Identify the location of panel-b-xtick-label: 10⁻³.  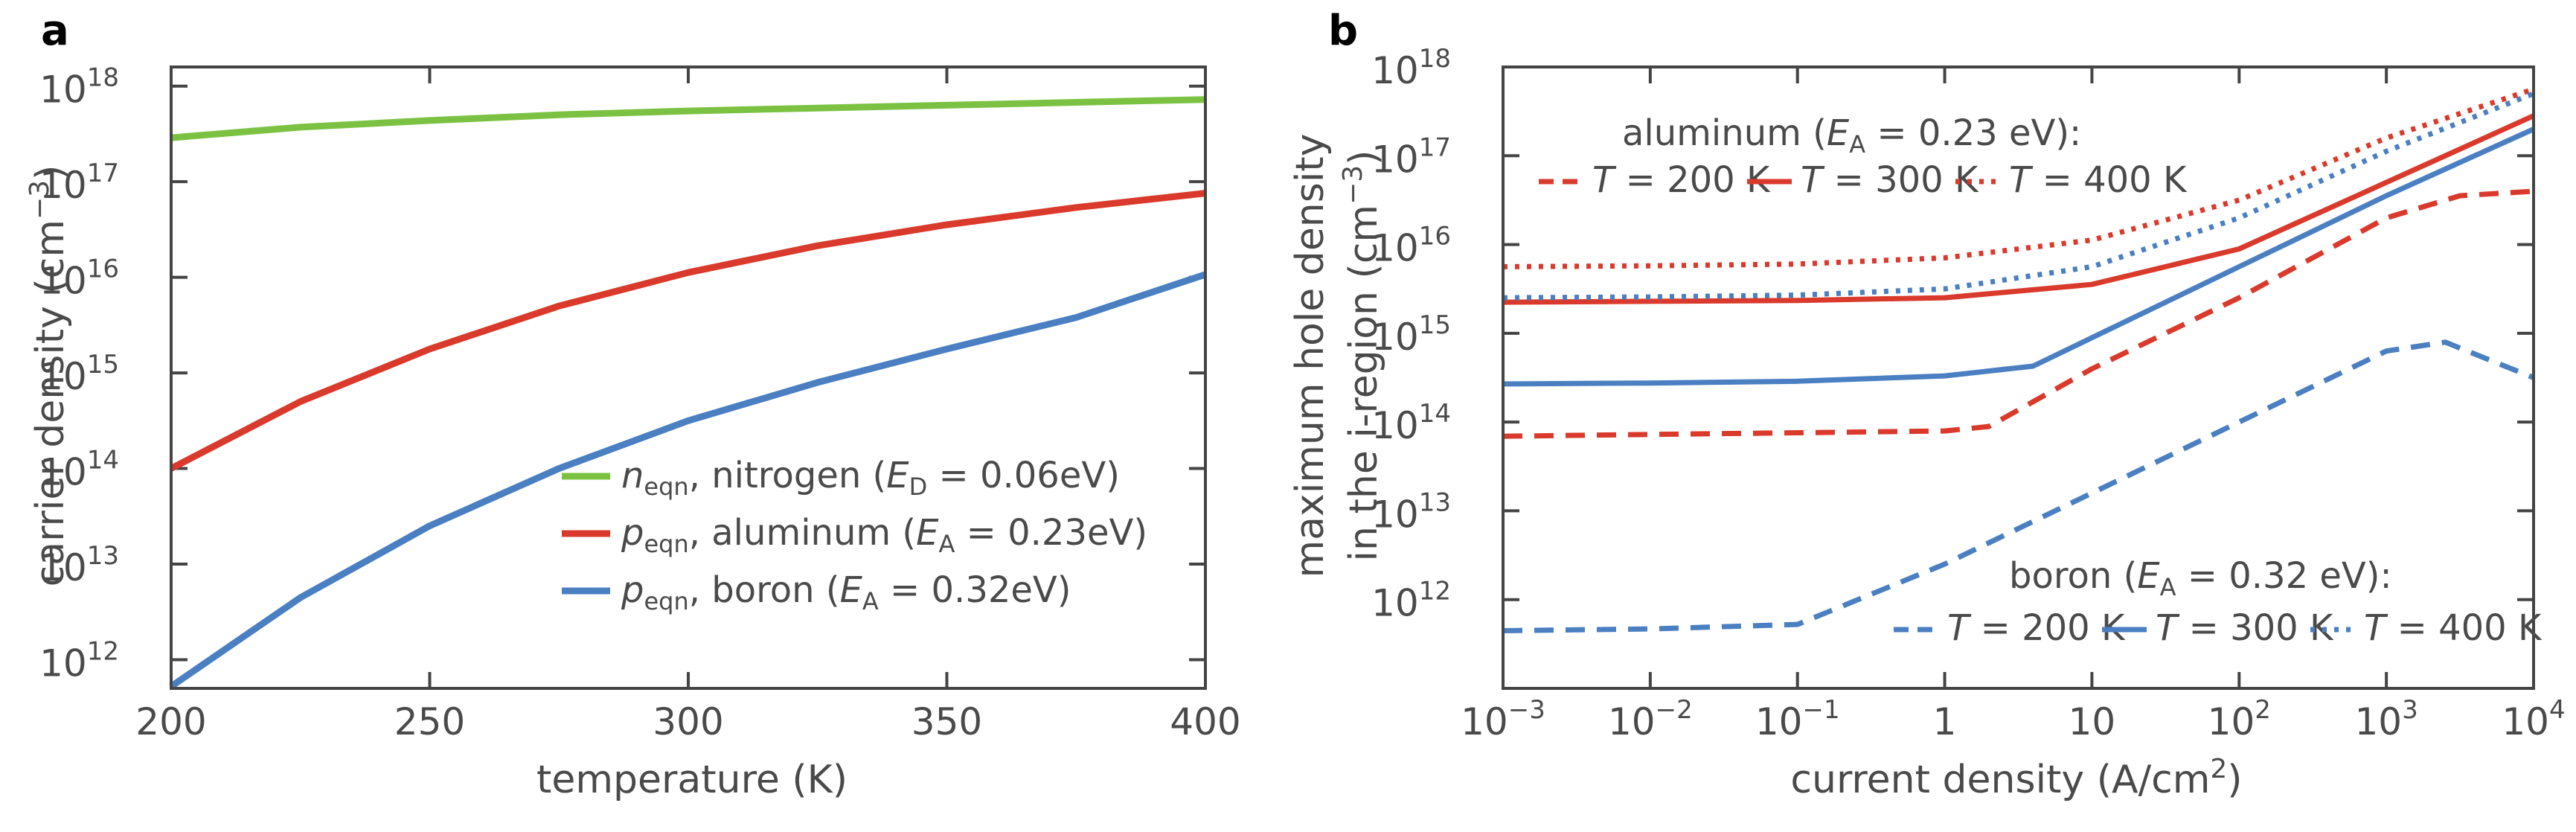
(1503, 719).